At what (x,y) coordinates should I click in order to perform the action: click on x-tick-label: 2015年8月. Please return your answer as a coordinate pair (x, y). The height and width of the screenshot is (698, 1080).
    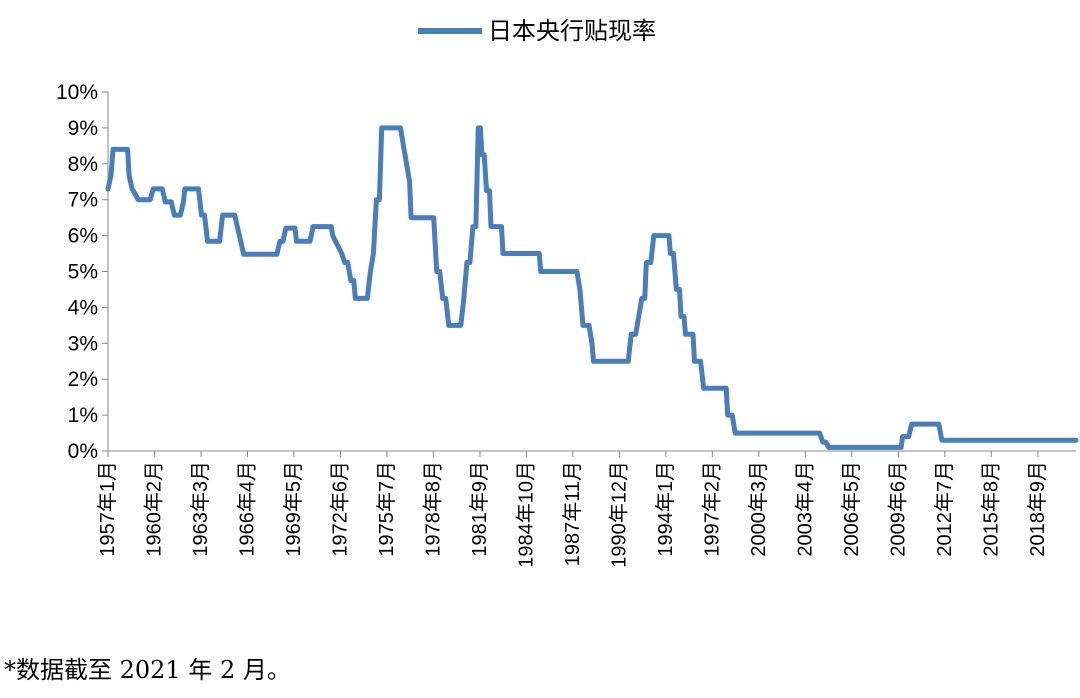
    Looking at the image, I should click on (990, 509).